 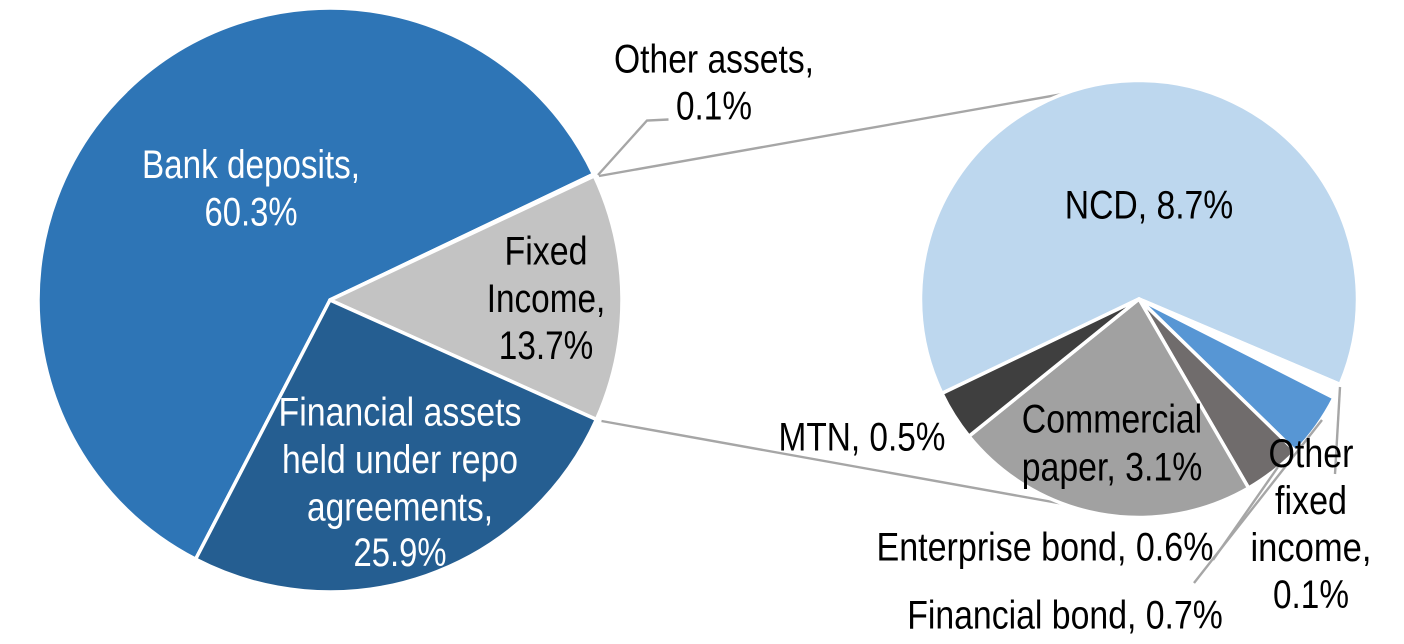 I want to click on svg-text: Bank deposits,, so click(x=251, y=165).